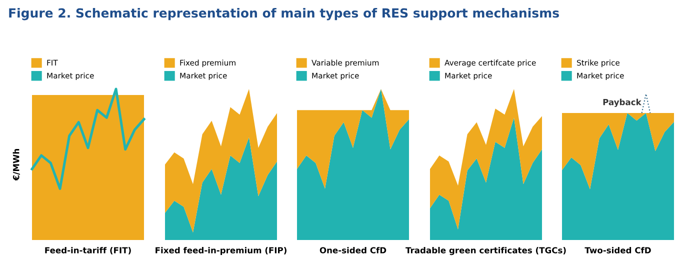 Image resolution: width=680 pixels, height=262 pixels. I want to click on text: Figure 2. Schematic representation of main types of RES support mechanisms, so click(284, 14).